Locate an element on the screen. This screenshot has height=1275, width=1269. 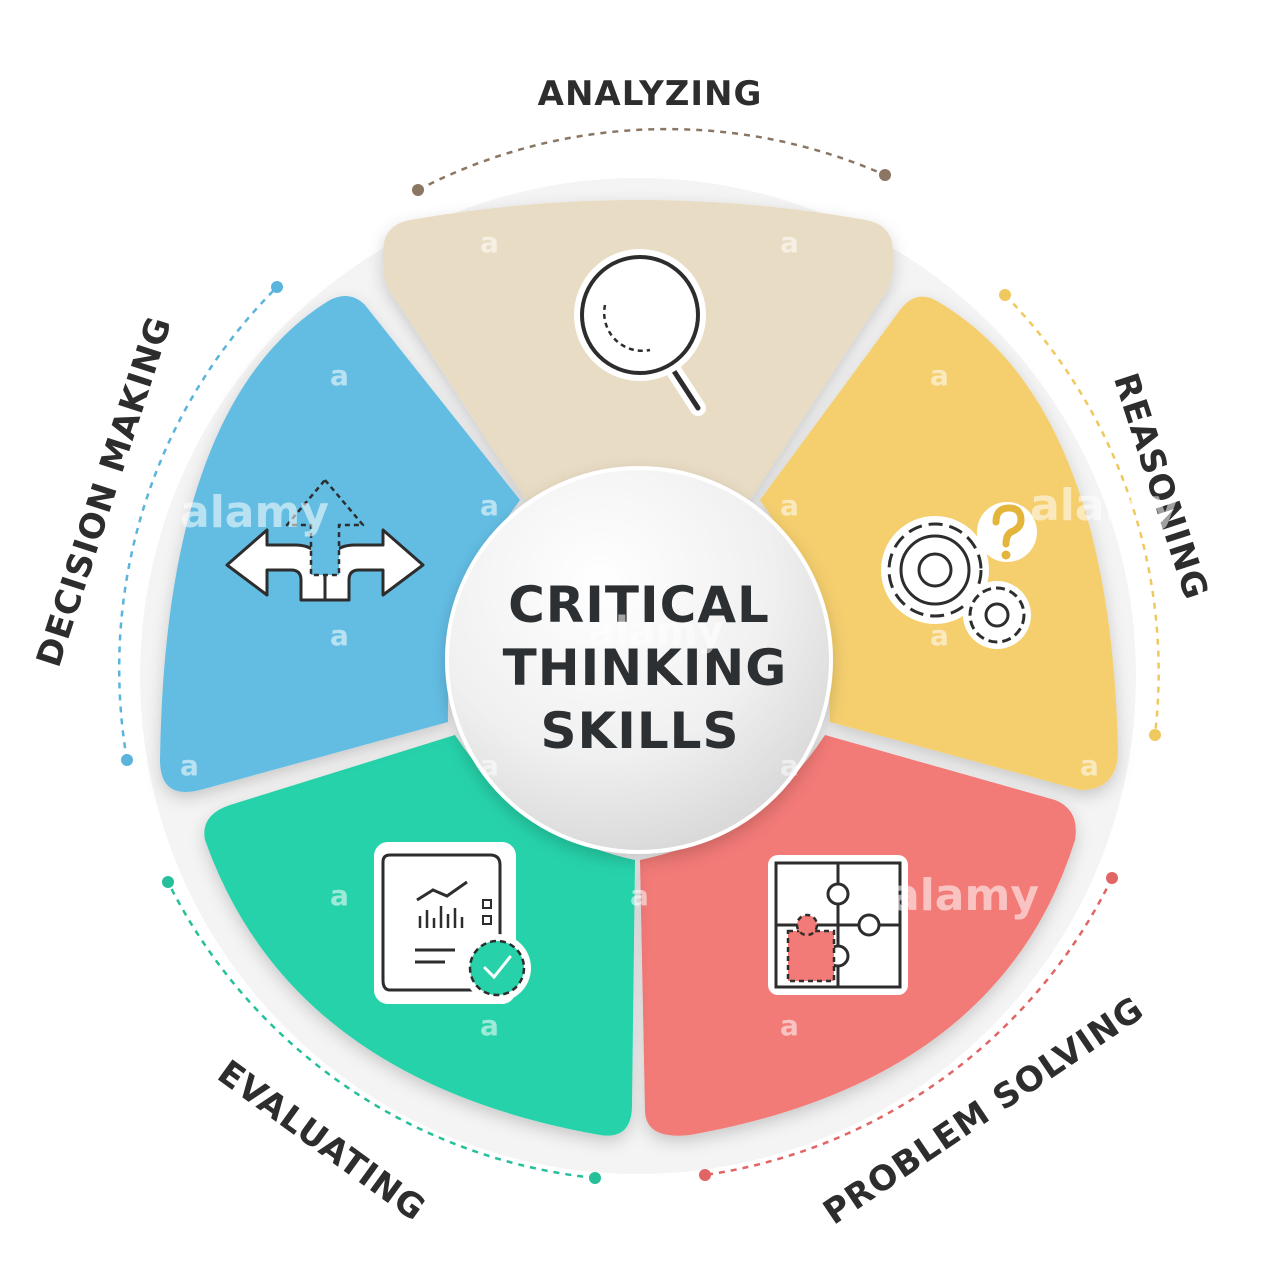
gear-small-icon is located at coordinates (997, 615).